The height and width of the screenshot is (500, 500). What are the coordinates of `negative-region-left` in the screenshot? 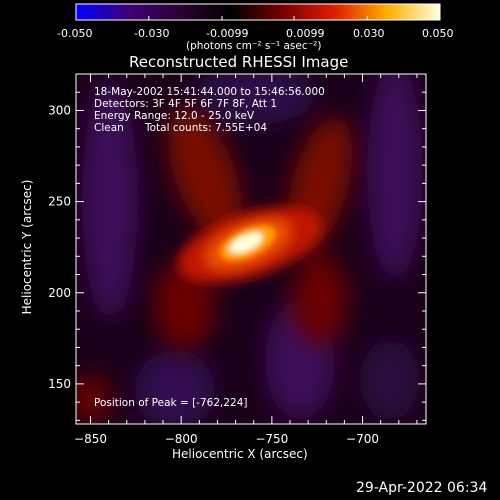 It's located at (110, 200).